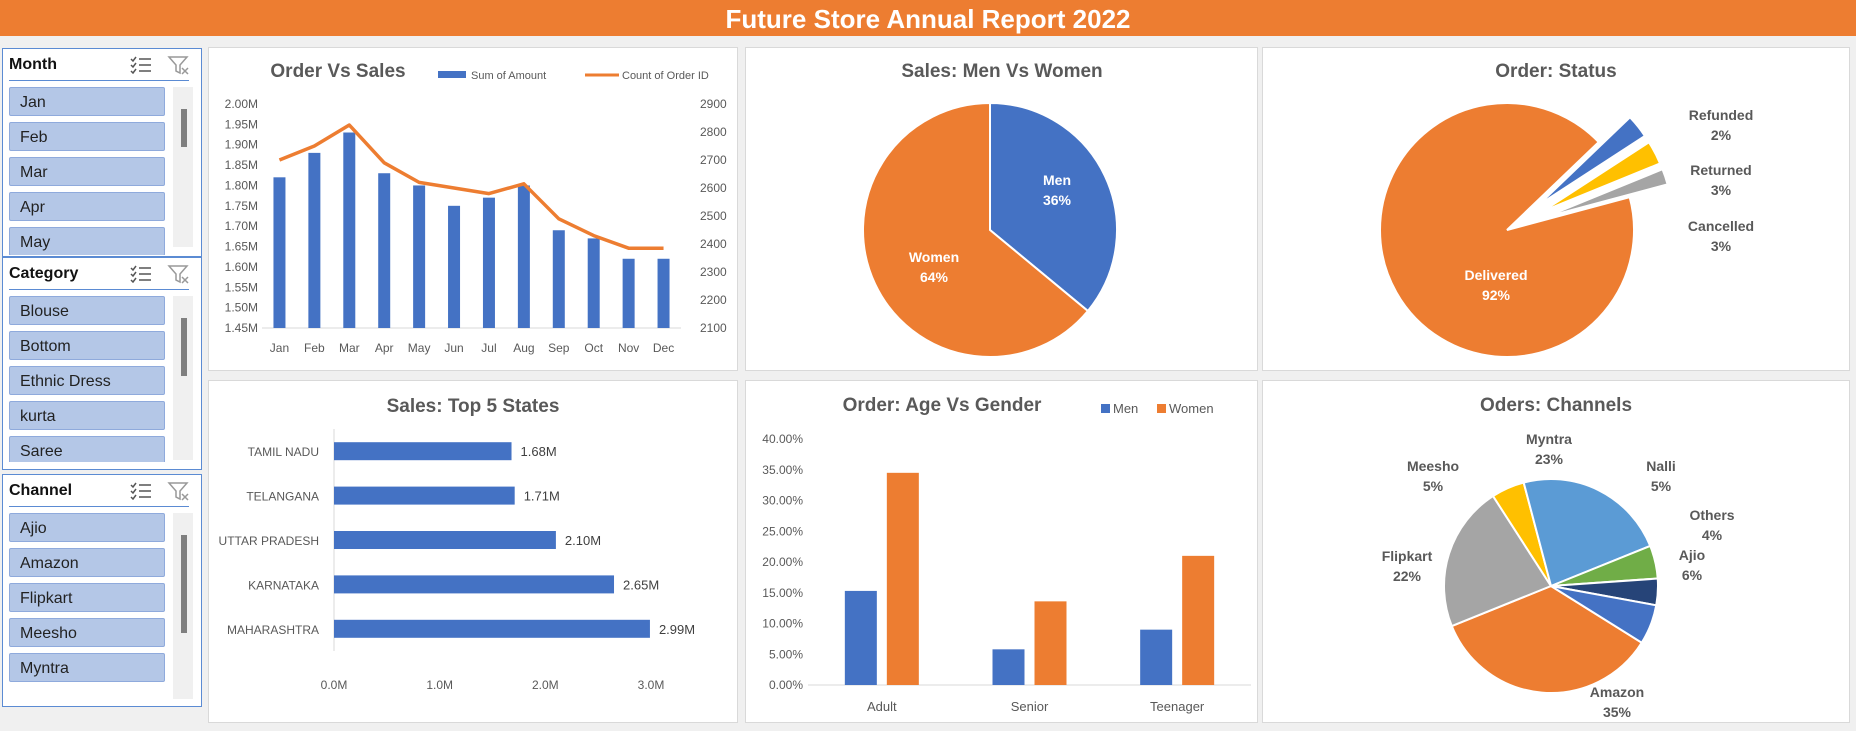 Image resolution: width=1856 pixels, height=731 pixels. I want to click on slicer-item-flipkart: Flipkart, so click(87, 597).